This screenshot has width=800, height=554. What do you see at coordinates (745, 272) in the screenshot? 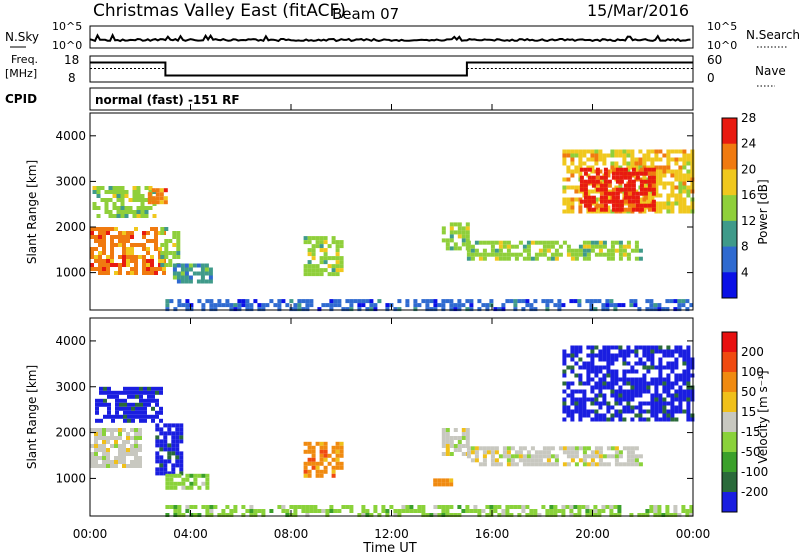
I see `power-colorbar-tick: 4` at bounding box center [745, 272].